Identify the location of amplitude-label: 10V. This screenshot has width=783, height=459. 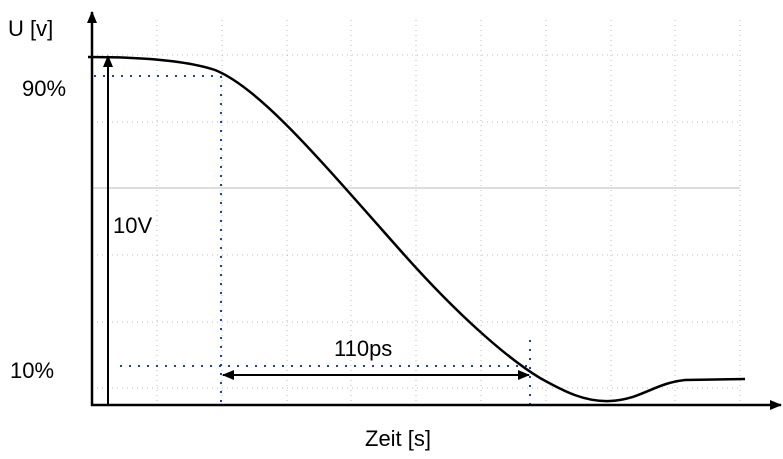
(132, 225).